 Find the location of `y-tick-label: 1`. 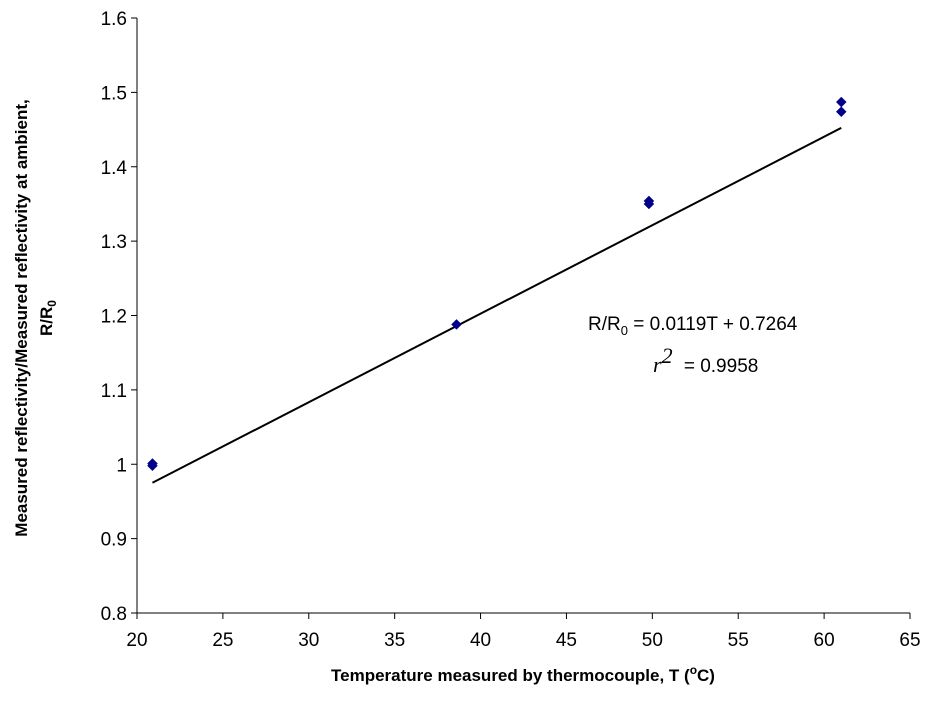

y-tick-label: 1 is located at coordinates (121, 465).